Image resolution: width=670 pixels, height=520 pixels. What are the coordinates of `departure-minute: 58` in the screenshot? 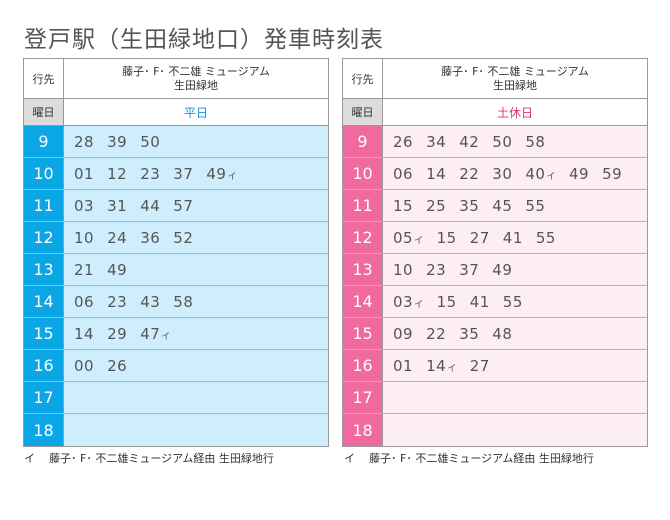 It's located at (183, 302).